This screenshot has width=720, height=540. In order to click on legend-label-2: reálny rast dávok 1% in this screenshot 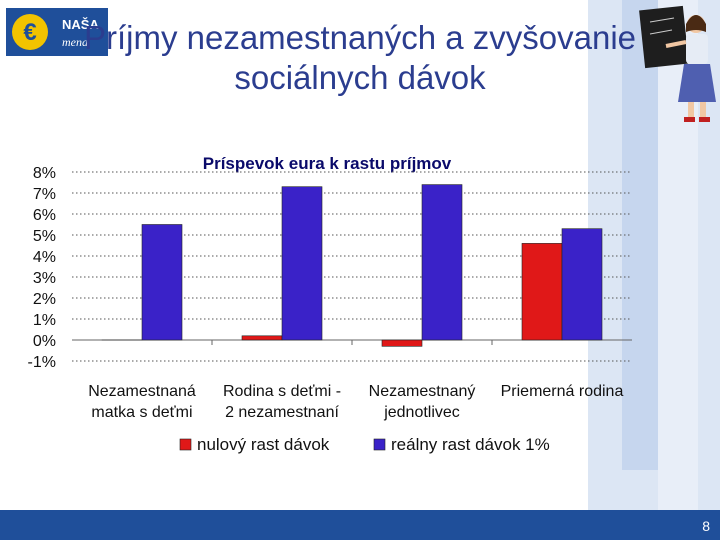, I will do `click(470, 444)`.